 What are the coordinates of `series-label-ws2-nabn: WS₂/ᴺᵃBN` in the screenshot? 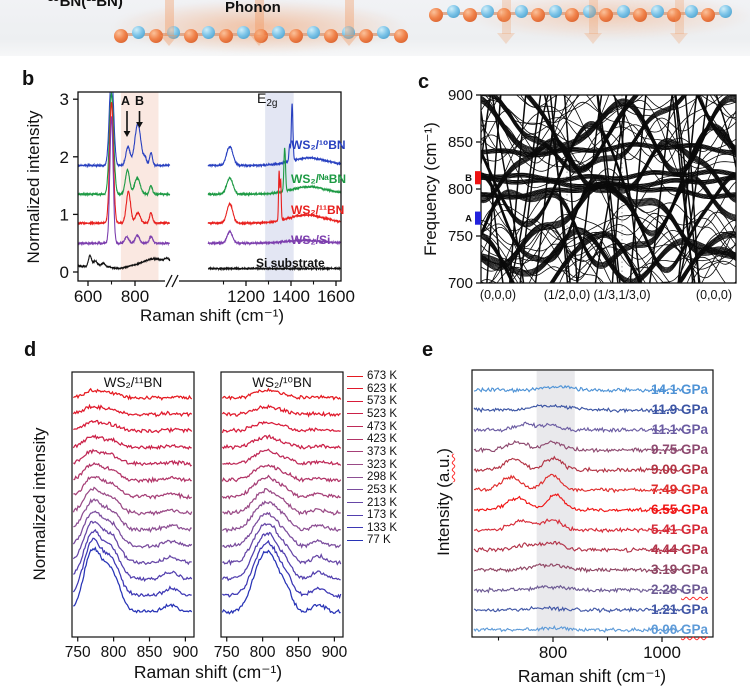 It's located at (319, 179).